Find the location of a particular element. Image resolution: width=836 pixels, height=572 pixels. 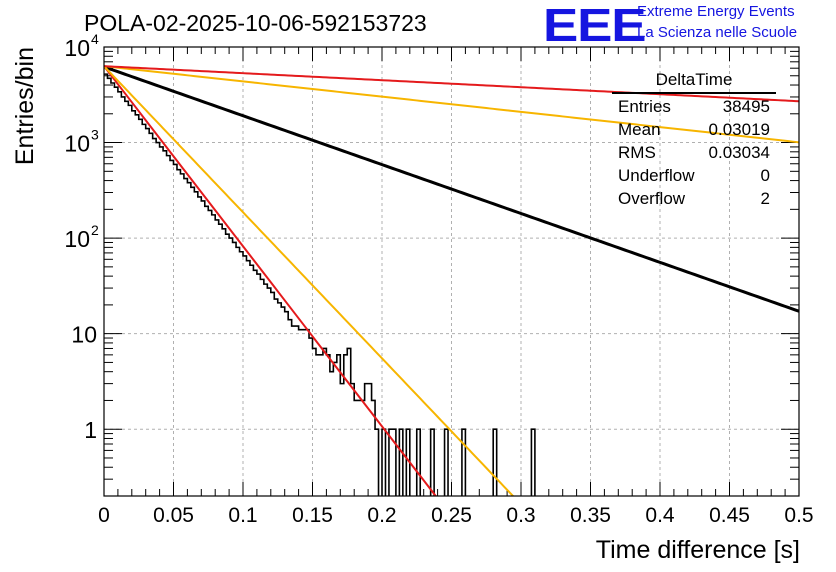

eee-logo: EEE is located at coordinates (595, 25).